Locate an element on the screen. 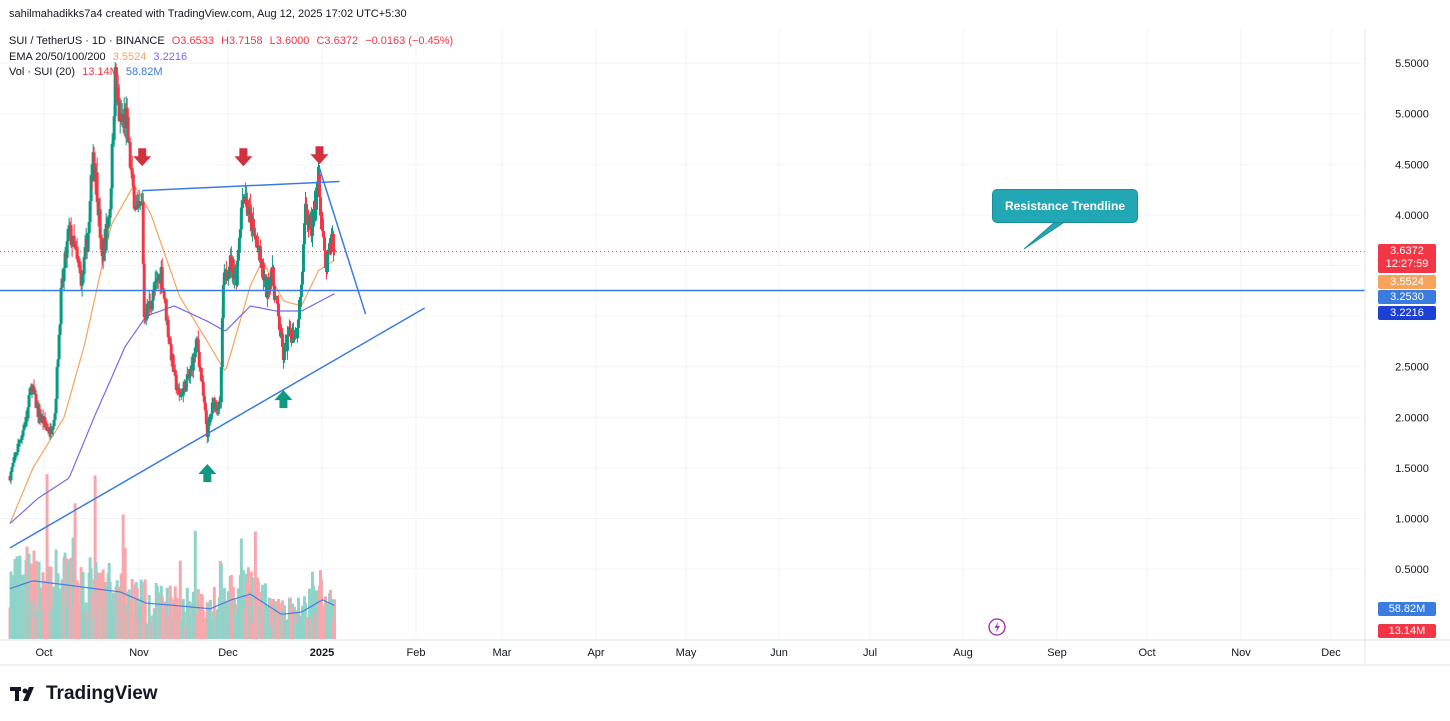  tradingview-logo: TradingView is located at coordinates (84, 694).